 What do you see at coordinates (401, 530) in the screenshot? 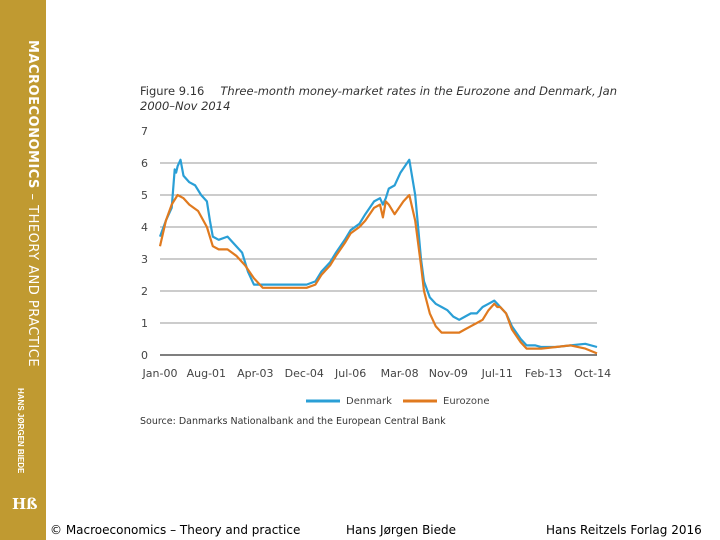
I see `footer-author: Hans Jørgen Biede` at bounding box center [401, 530].